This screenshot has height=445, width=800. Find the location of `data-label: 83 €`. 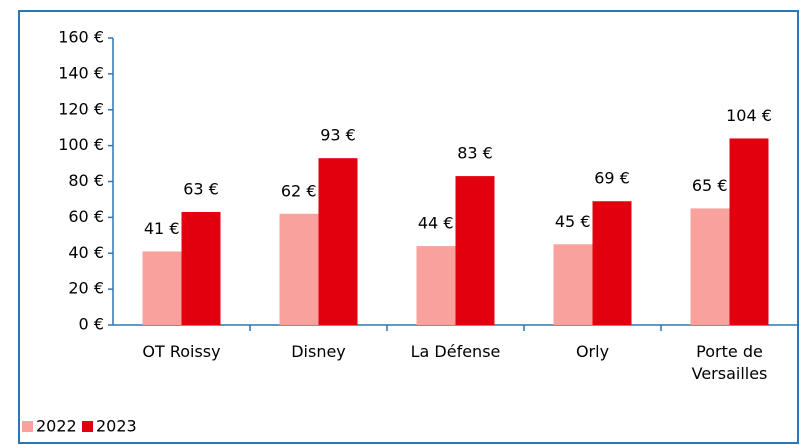

data-label: 83 € is located at coordinates (475, 153).